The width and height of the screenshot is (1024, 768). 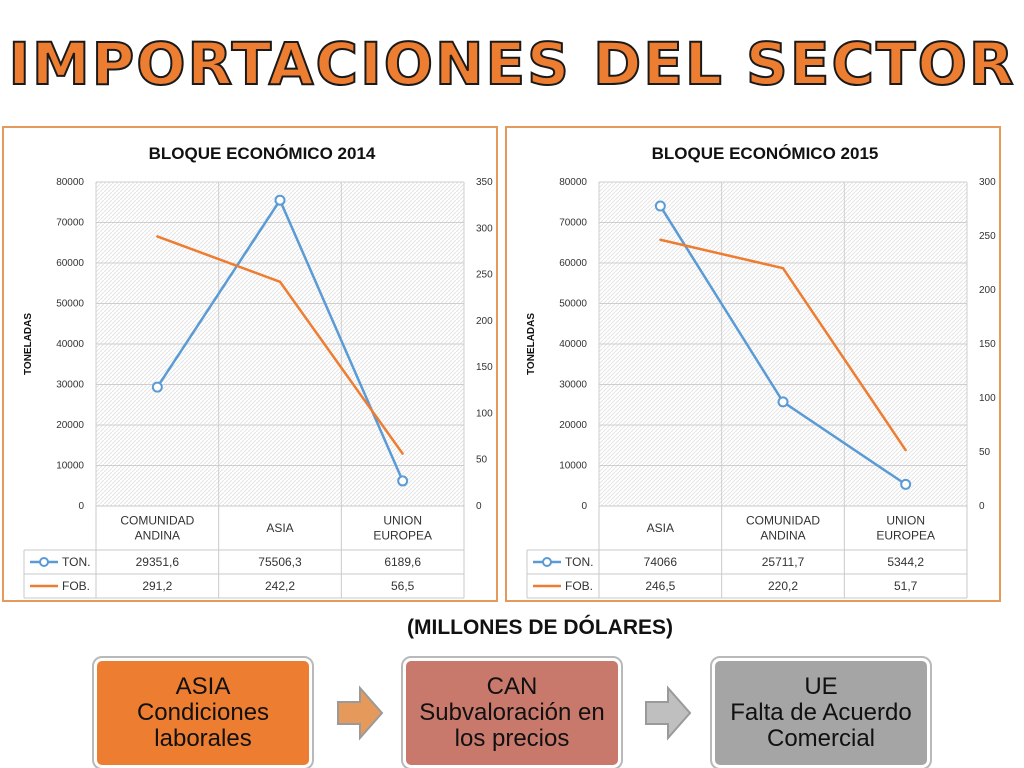 What do you see at coordinates (203, 738) in the screenshot?
I see `flow-box-text: laborales` at bounding box center [203, 738].